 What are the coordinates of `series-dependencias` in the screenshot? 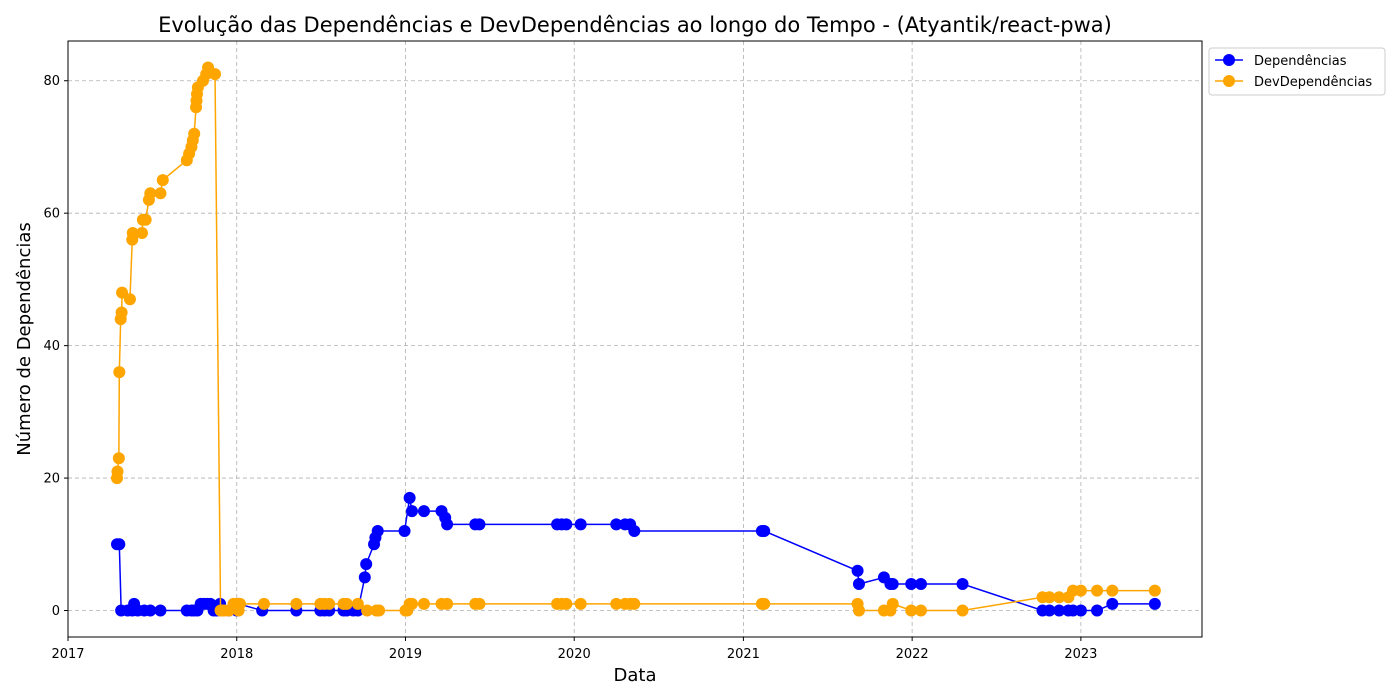 It's located at (636, 554).